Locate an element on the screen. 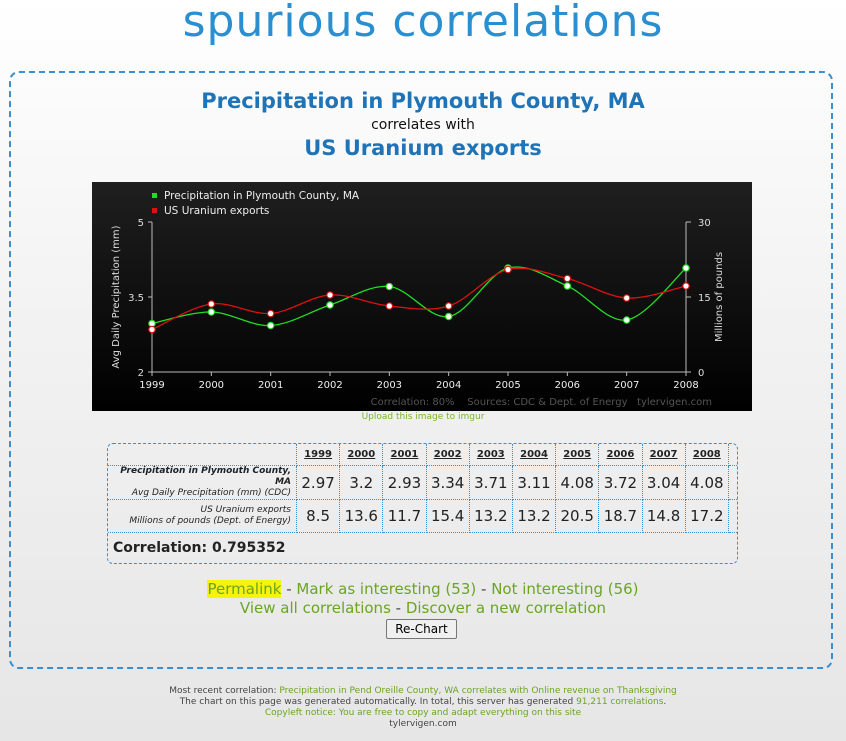  row-label-name: Precipitation in Plymouth County, MA is located at coordinates (205, 476).